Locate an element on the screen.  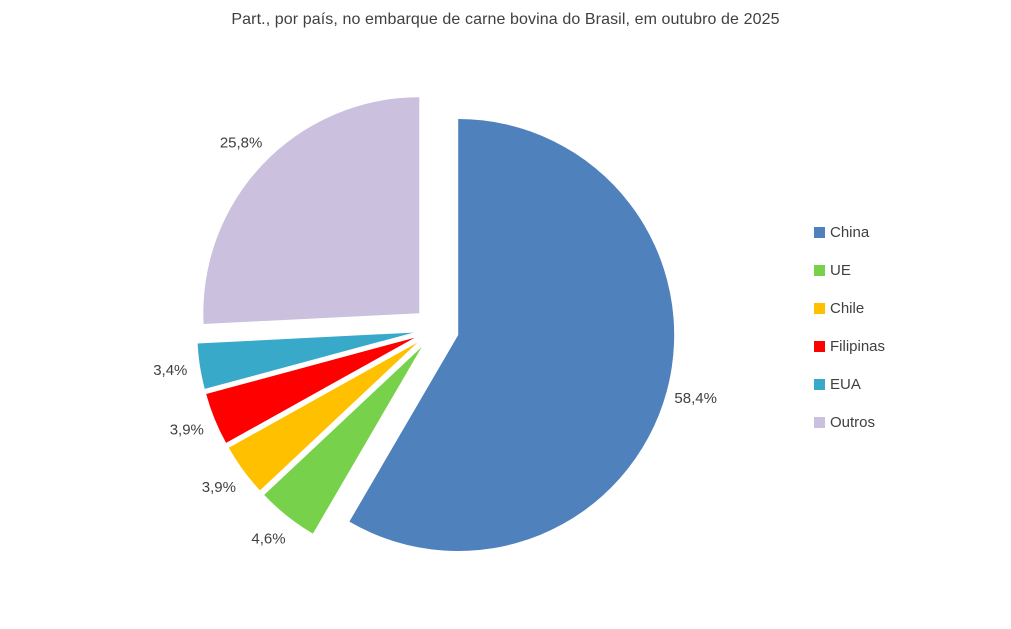
legend-label-chile: Chile is located at coordinates (847, 308).